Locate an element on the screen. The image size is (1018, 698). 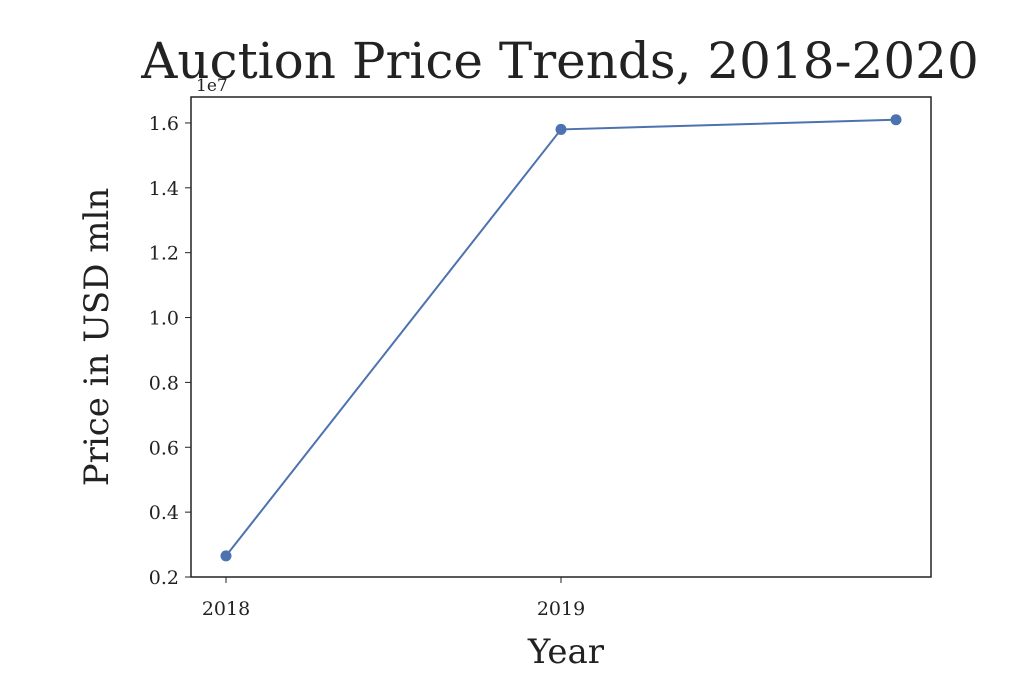
y-tick-label: 0.6 is located at coordinates (164, 448).